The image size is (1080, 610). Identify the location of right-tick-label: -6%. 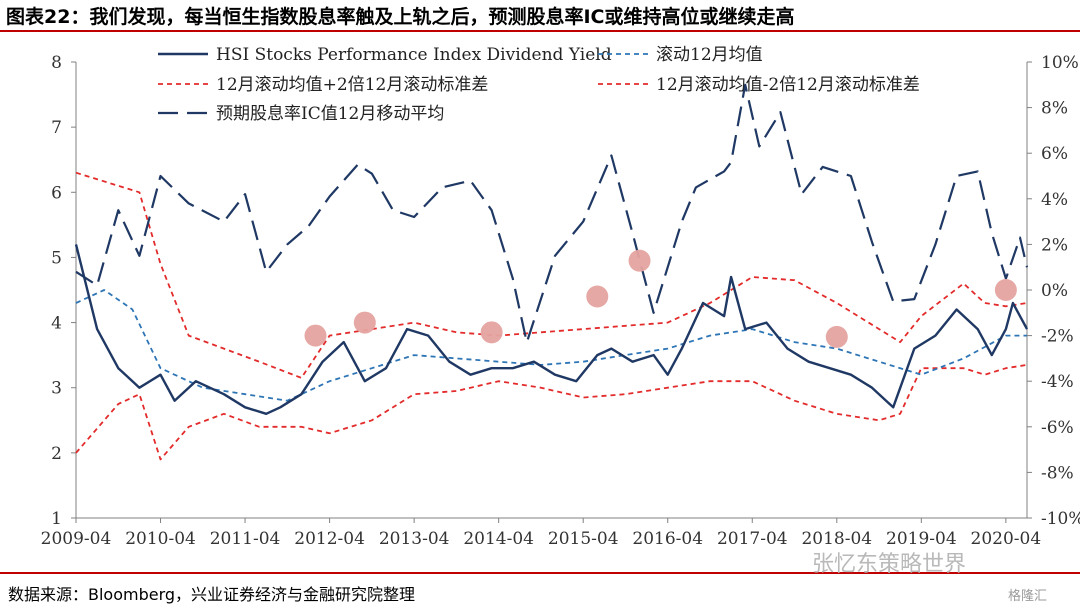
(1057, 428).